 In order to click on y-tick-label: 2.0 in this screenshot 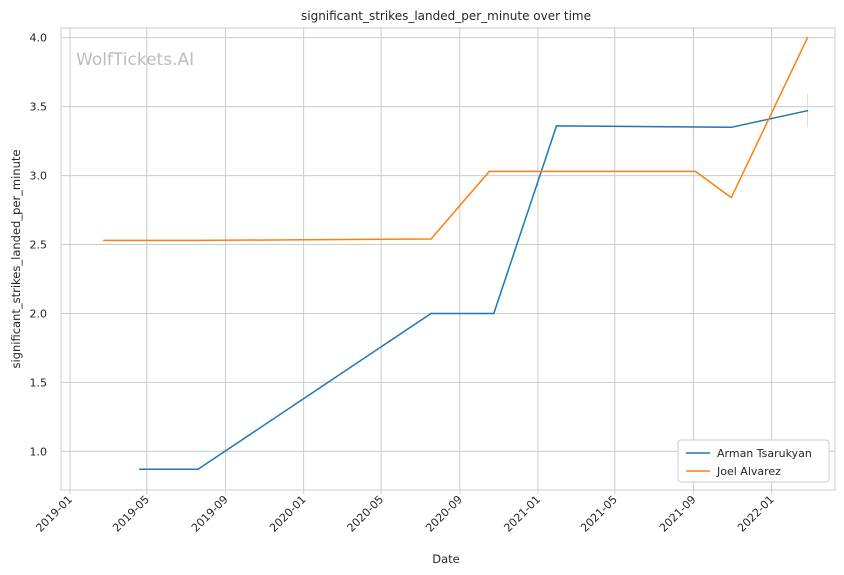, I will do `click(39, 313)`.